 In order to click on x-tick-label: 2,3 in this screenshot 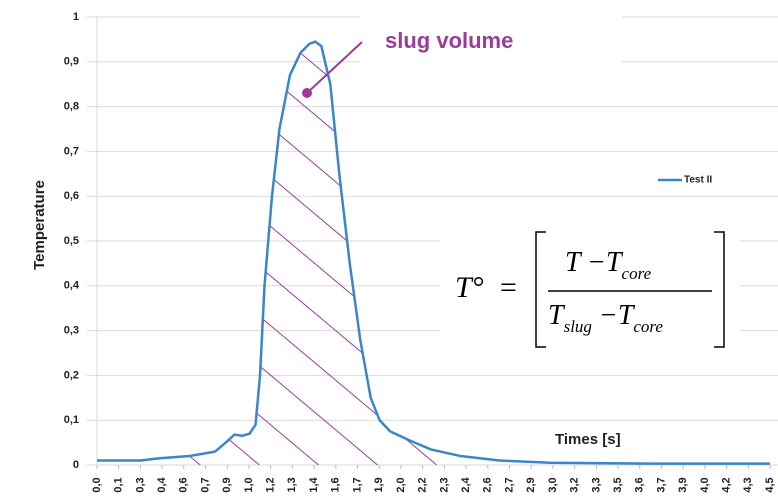, I will do `click(444, 484)`.